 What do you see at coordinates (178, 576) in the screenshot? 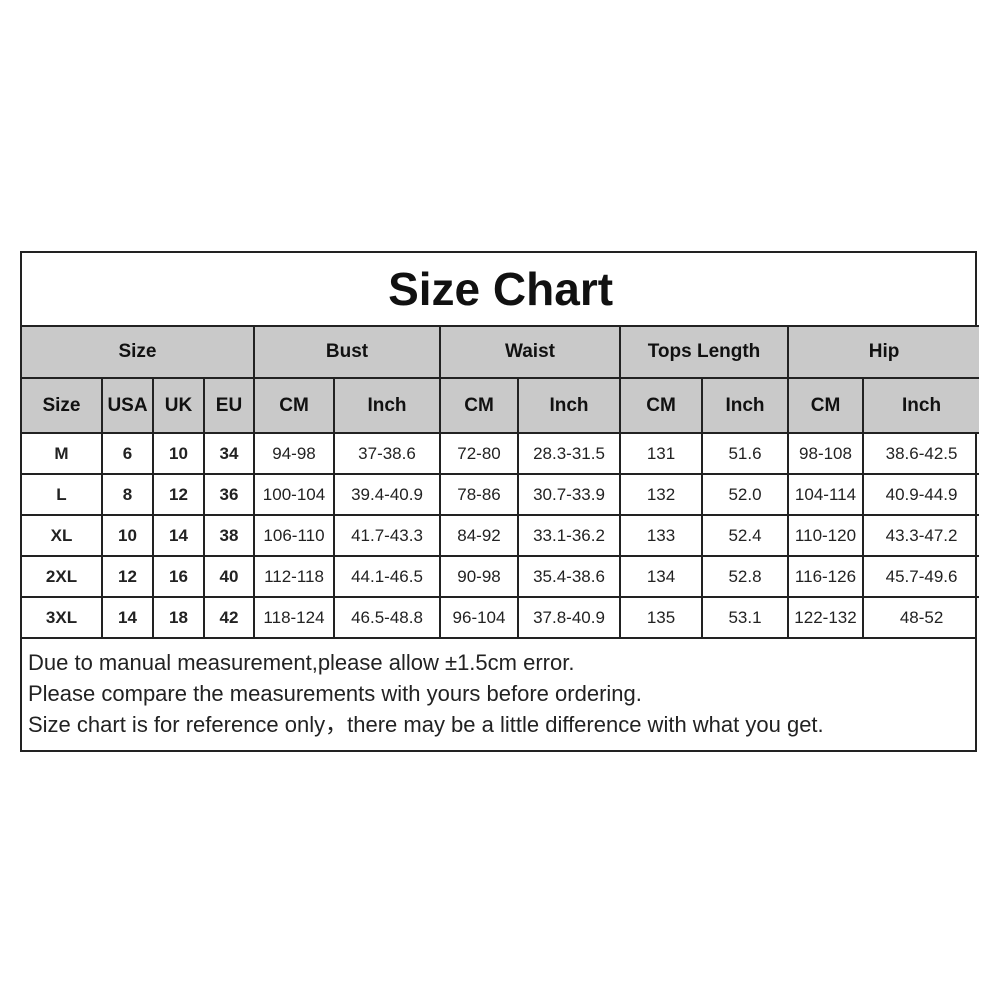
I see `table-cell: 16` at bounding box center [178, 576].